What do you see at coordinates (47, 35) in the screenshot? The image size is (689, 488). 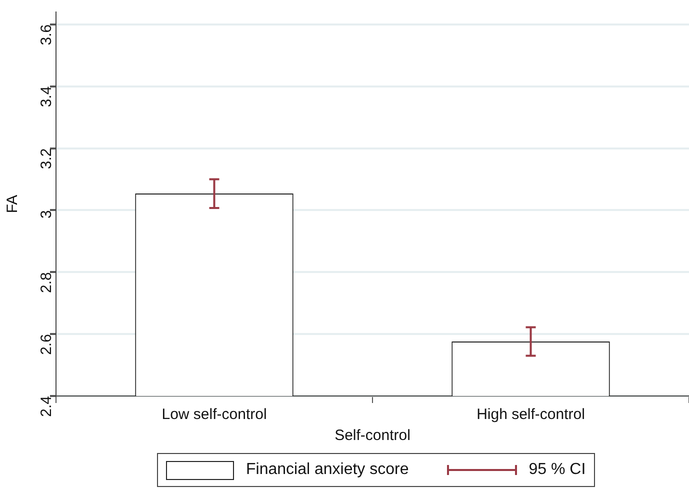 I see `y-tick-label: 3.6` at bounding box center [47, 35].